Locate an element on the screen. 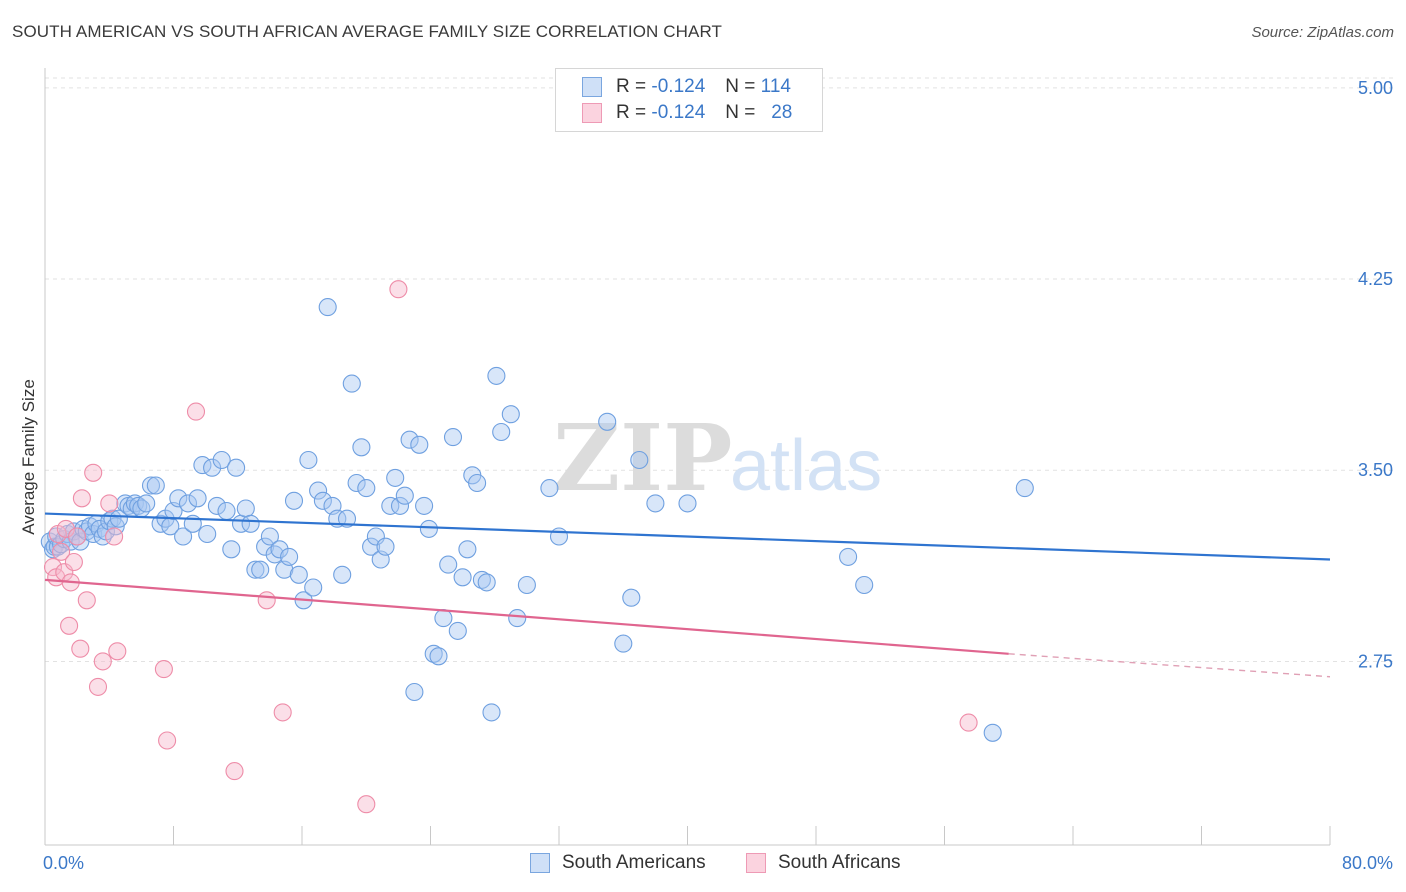 This screenshot has height=892, width=1406. watermark: ZIP atlas is located at coordinates (717, 458).